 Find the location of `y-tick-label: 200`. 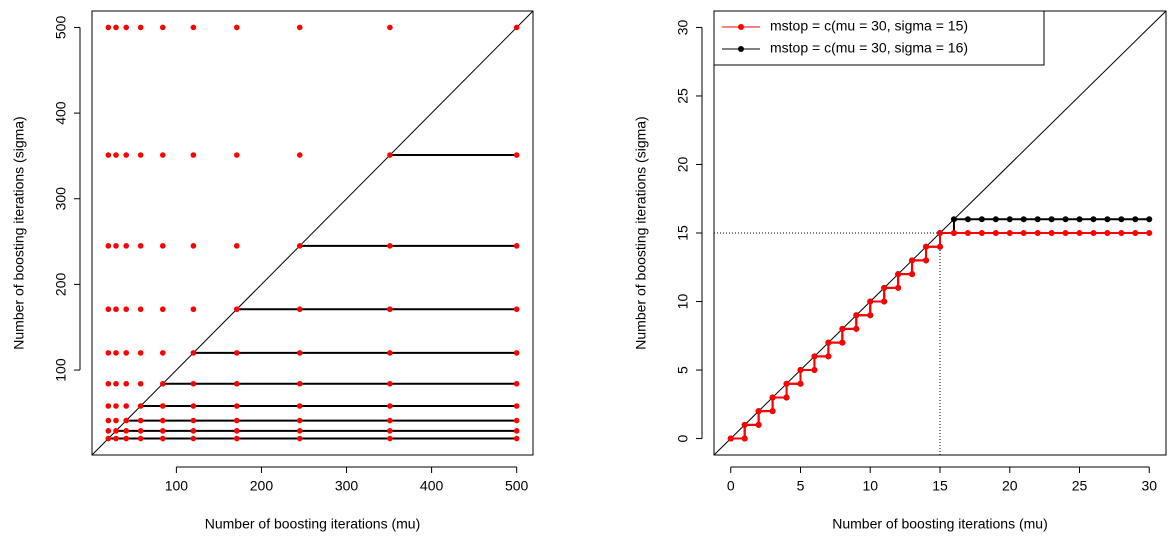

y-tick-label: 200 is located at coordinates (61, 284).